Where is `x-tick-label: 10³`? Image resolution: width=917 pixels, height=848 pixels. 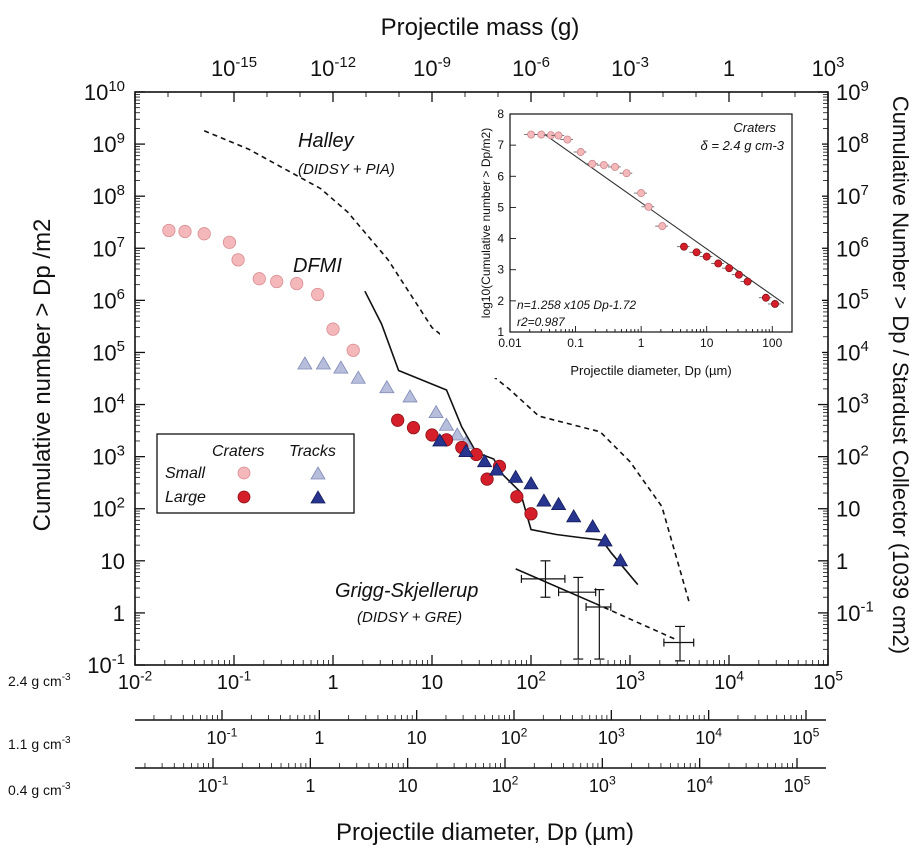 x-tick-label: 10³ is located at coordinates (630, 681).